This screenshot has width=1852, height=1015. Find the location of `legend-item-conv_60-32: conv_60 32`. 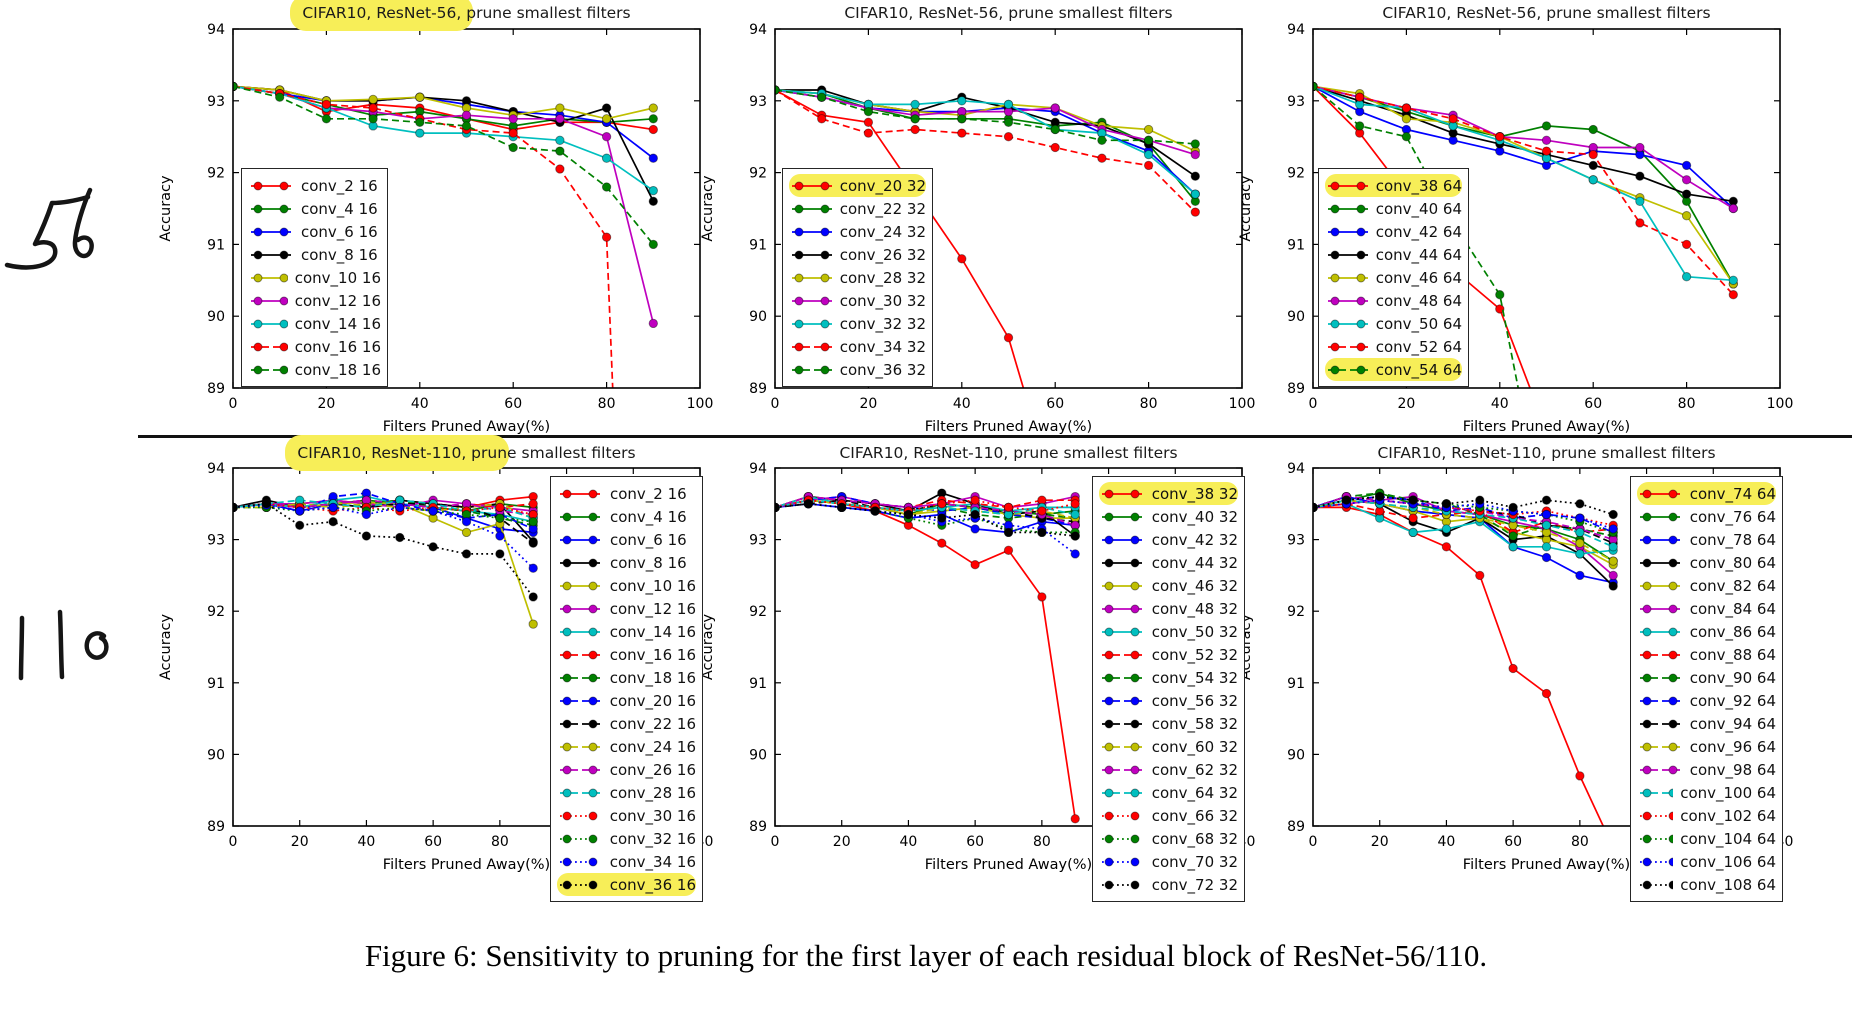

legend-item-conv_60-32: conv_60 32 is located at coordinates (1168, 746).